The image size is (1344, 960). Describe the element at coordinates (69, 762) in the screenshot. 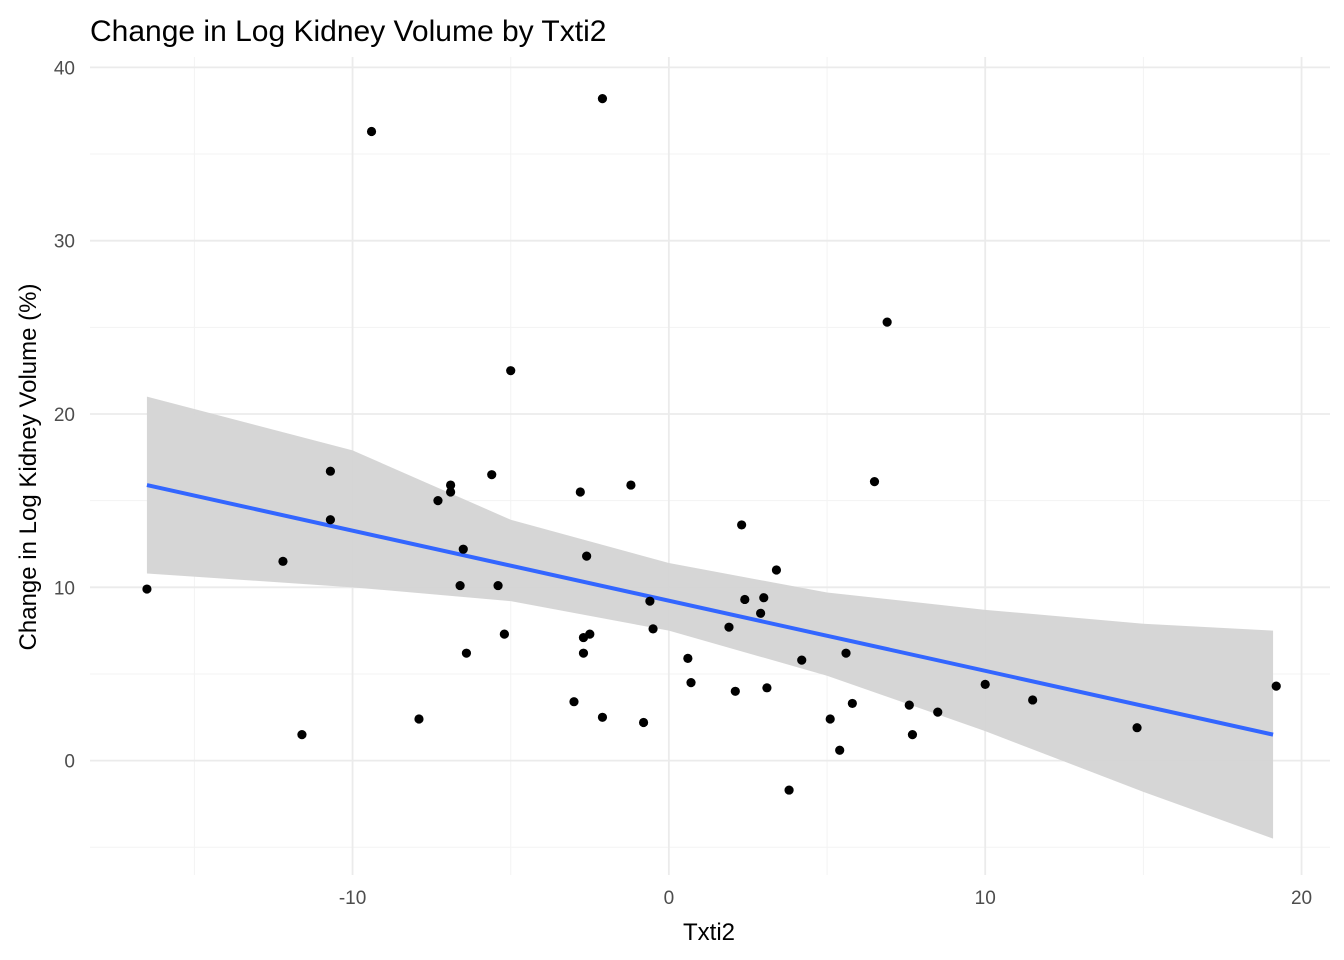

I see `y-tick-label: 0` at that location.